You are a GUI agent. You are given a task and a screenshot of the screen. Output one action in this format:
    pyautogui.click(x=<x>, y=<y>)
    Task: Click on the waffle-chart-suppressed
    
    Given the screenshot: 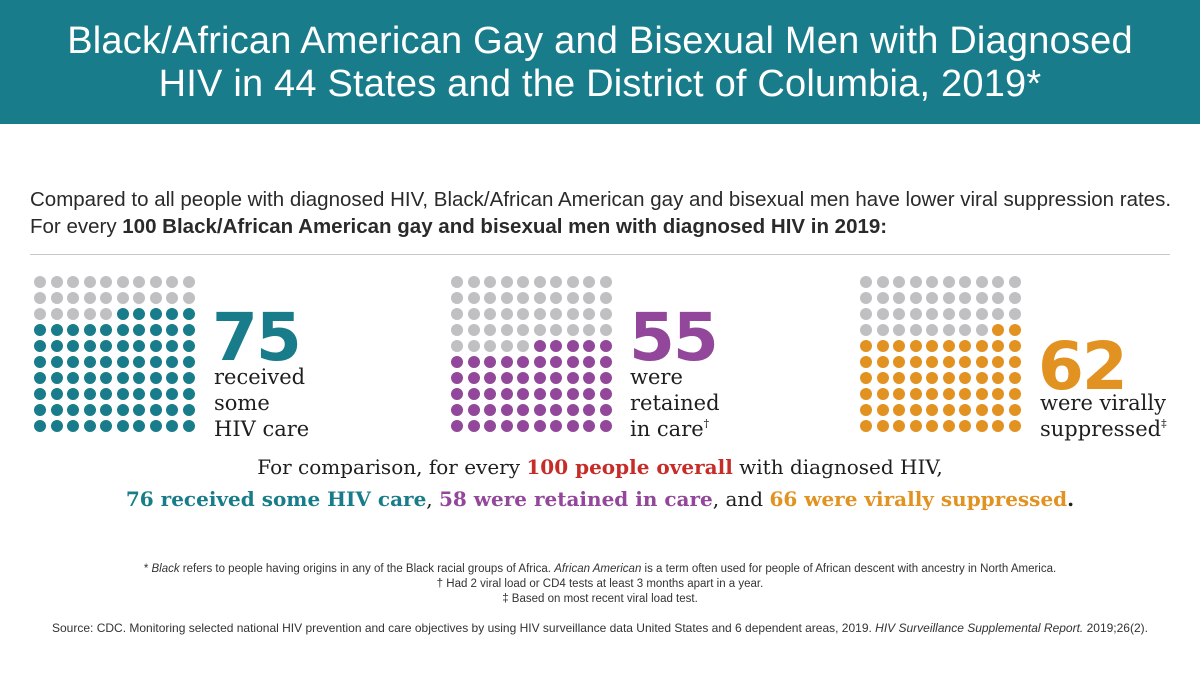 What is the action you would take?
    pyautogui.click(x=940, y=354)
    